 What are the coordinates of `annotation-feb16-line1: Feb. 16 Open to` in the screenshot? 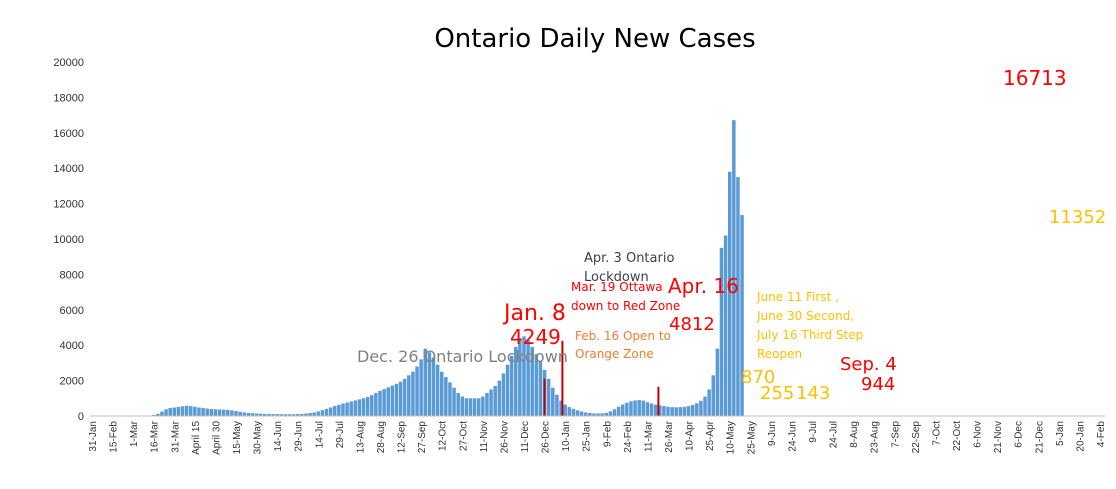 It's located at (623, 336).